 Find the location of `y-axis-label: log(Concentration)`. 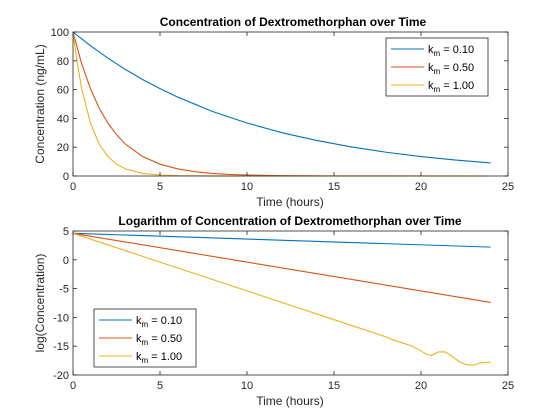

y-axis-label: log(Concentration) is located at coordinates (40, 303).